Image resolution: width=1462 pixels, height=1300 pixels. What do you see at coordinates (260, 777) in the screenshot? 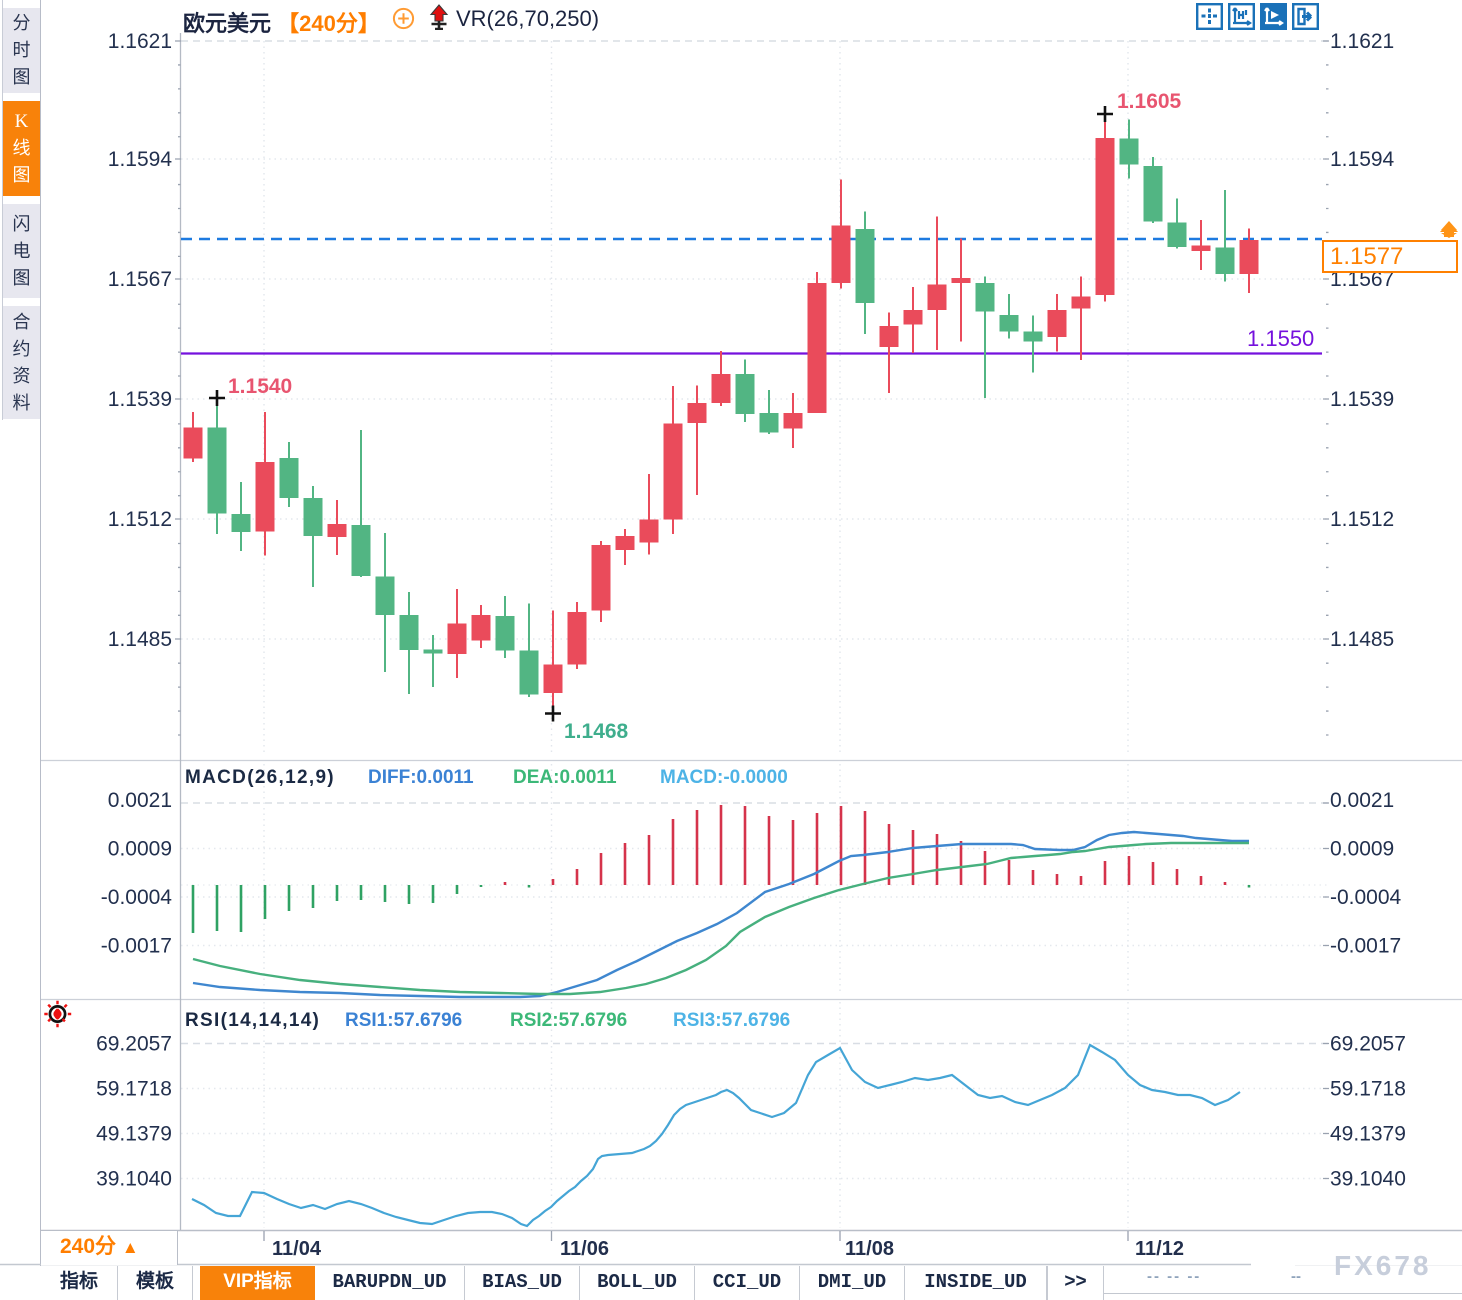
I see `svg-text: MACD(26,12,9)` at bounding box center [260, 777].